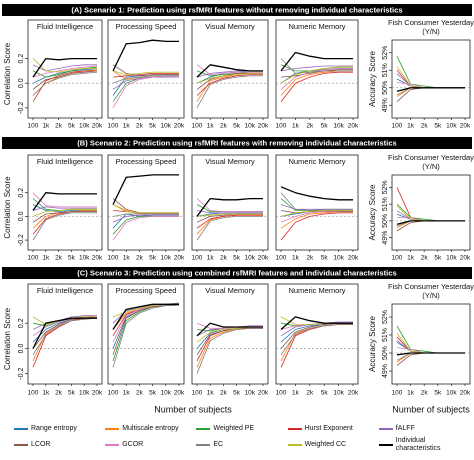 This screenshot has height=460, width=474. I want to click on y-tick-label: 0.0, so click(21, 216).